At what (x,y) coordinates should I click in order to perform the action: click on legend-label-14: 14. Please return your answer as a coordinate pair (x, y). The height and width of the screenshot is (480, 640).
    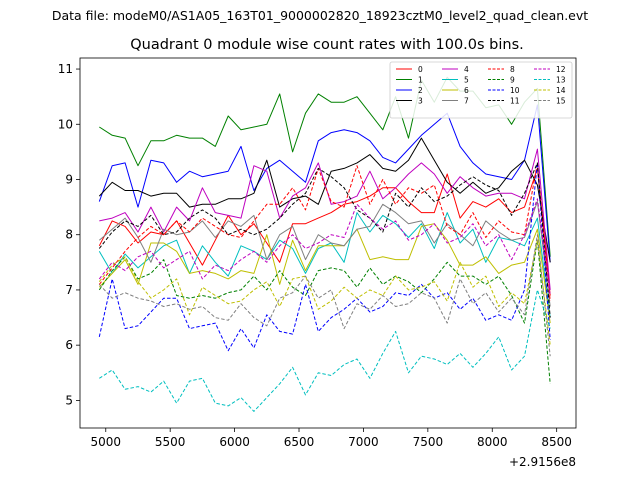
    Looking at the image, I should click on (561, 90).